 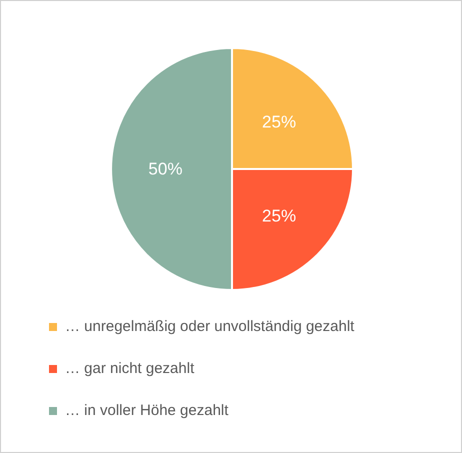 I want to click on legend-label: … in voller Höhe gezahlt, so click(x=146, y=410).